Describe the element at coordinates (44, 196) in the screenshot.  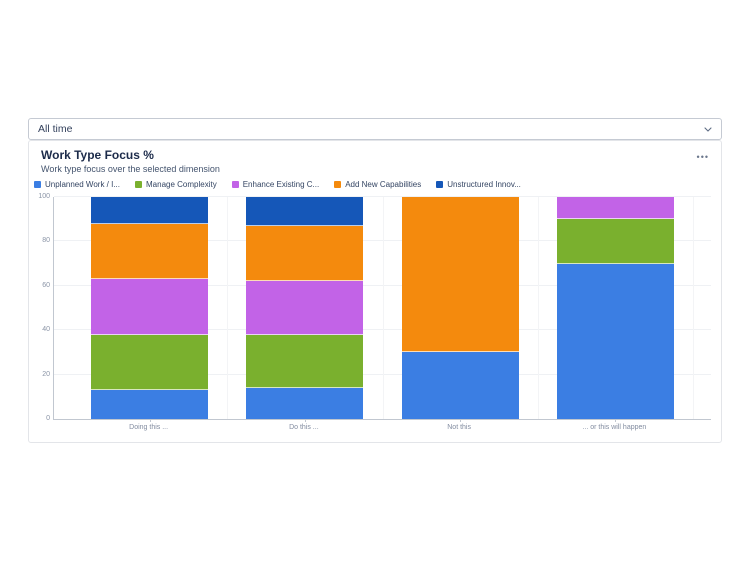
I see `y-axis-tick-label: 100` at that location.